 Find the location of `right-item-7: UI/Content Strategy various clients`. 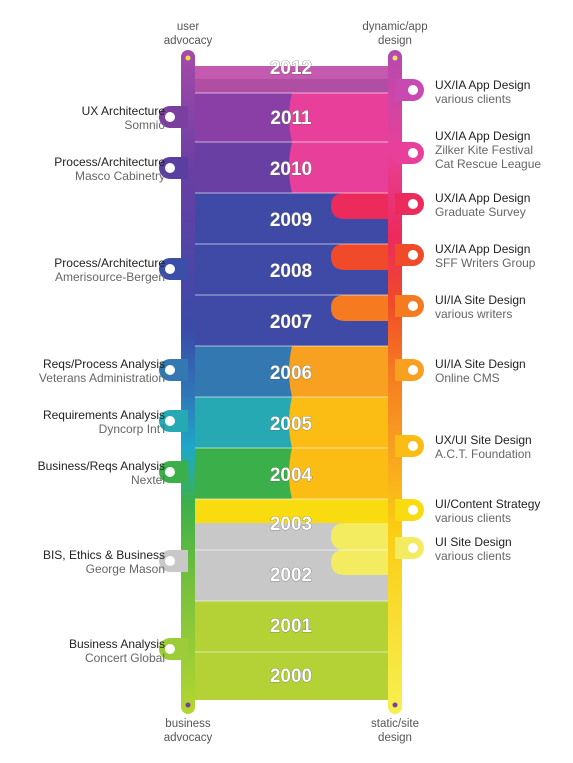

right-item-7: UI/Content Strategy various clients is located at coordinates (487, 511).